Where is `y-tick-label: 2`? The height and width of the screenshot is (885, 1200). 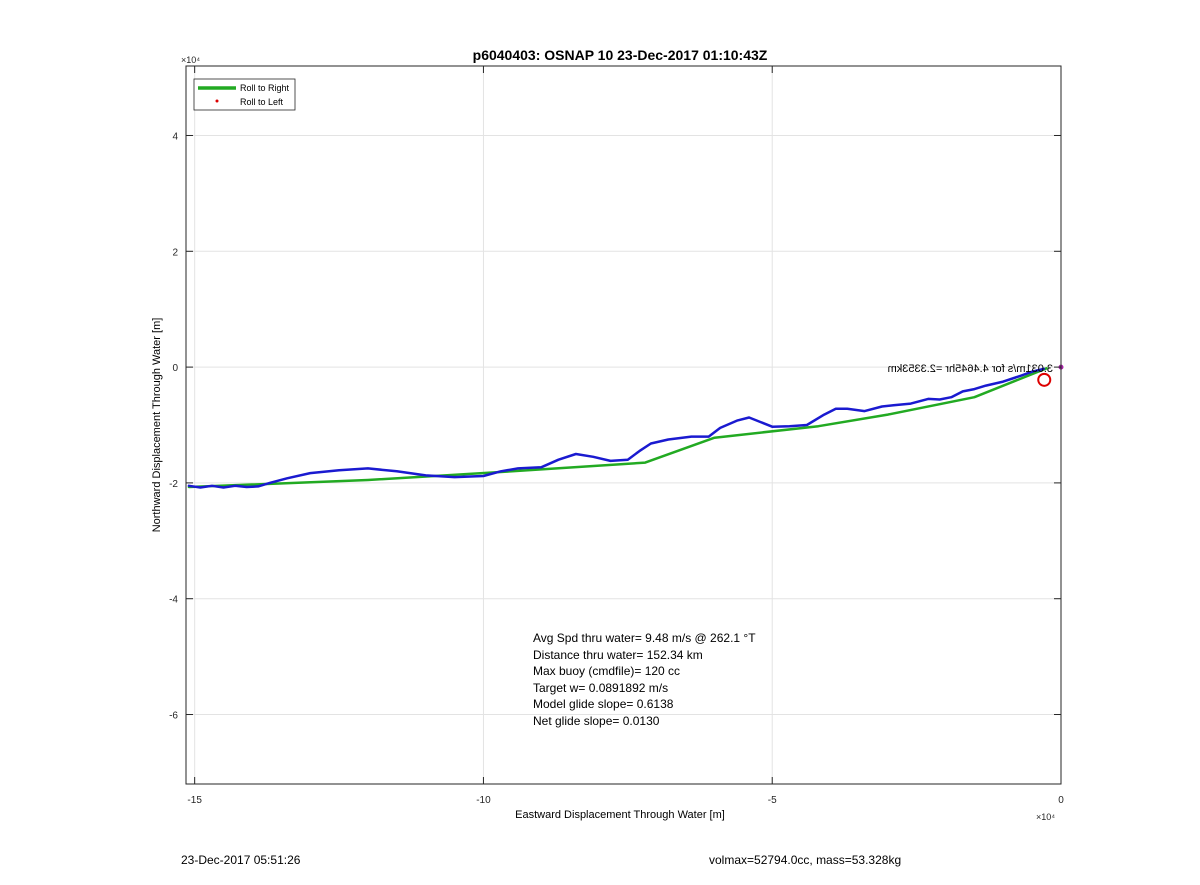 y-tick-label: 2 is located at coordinates (175, 252).